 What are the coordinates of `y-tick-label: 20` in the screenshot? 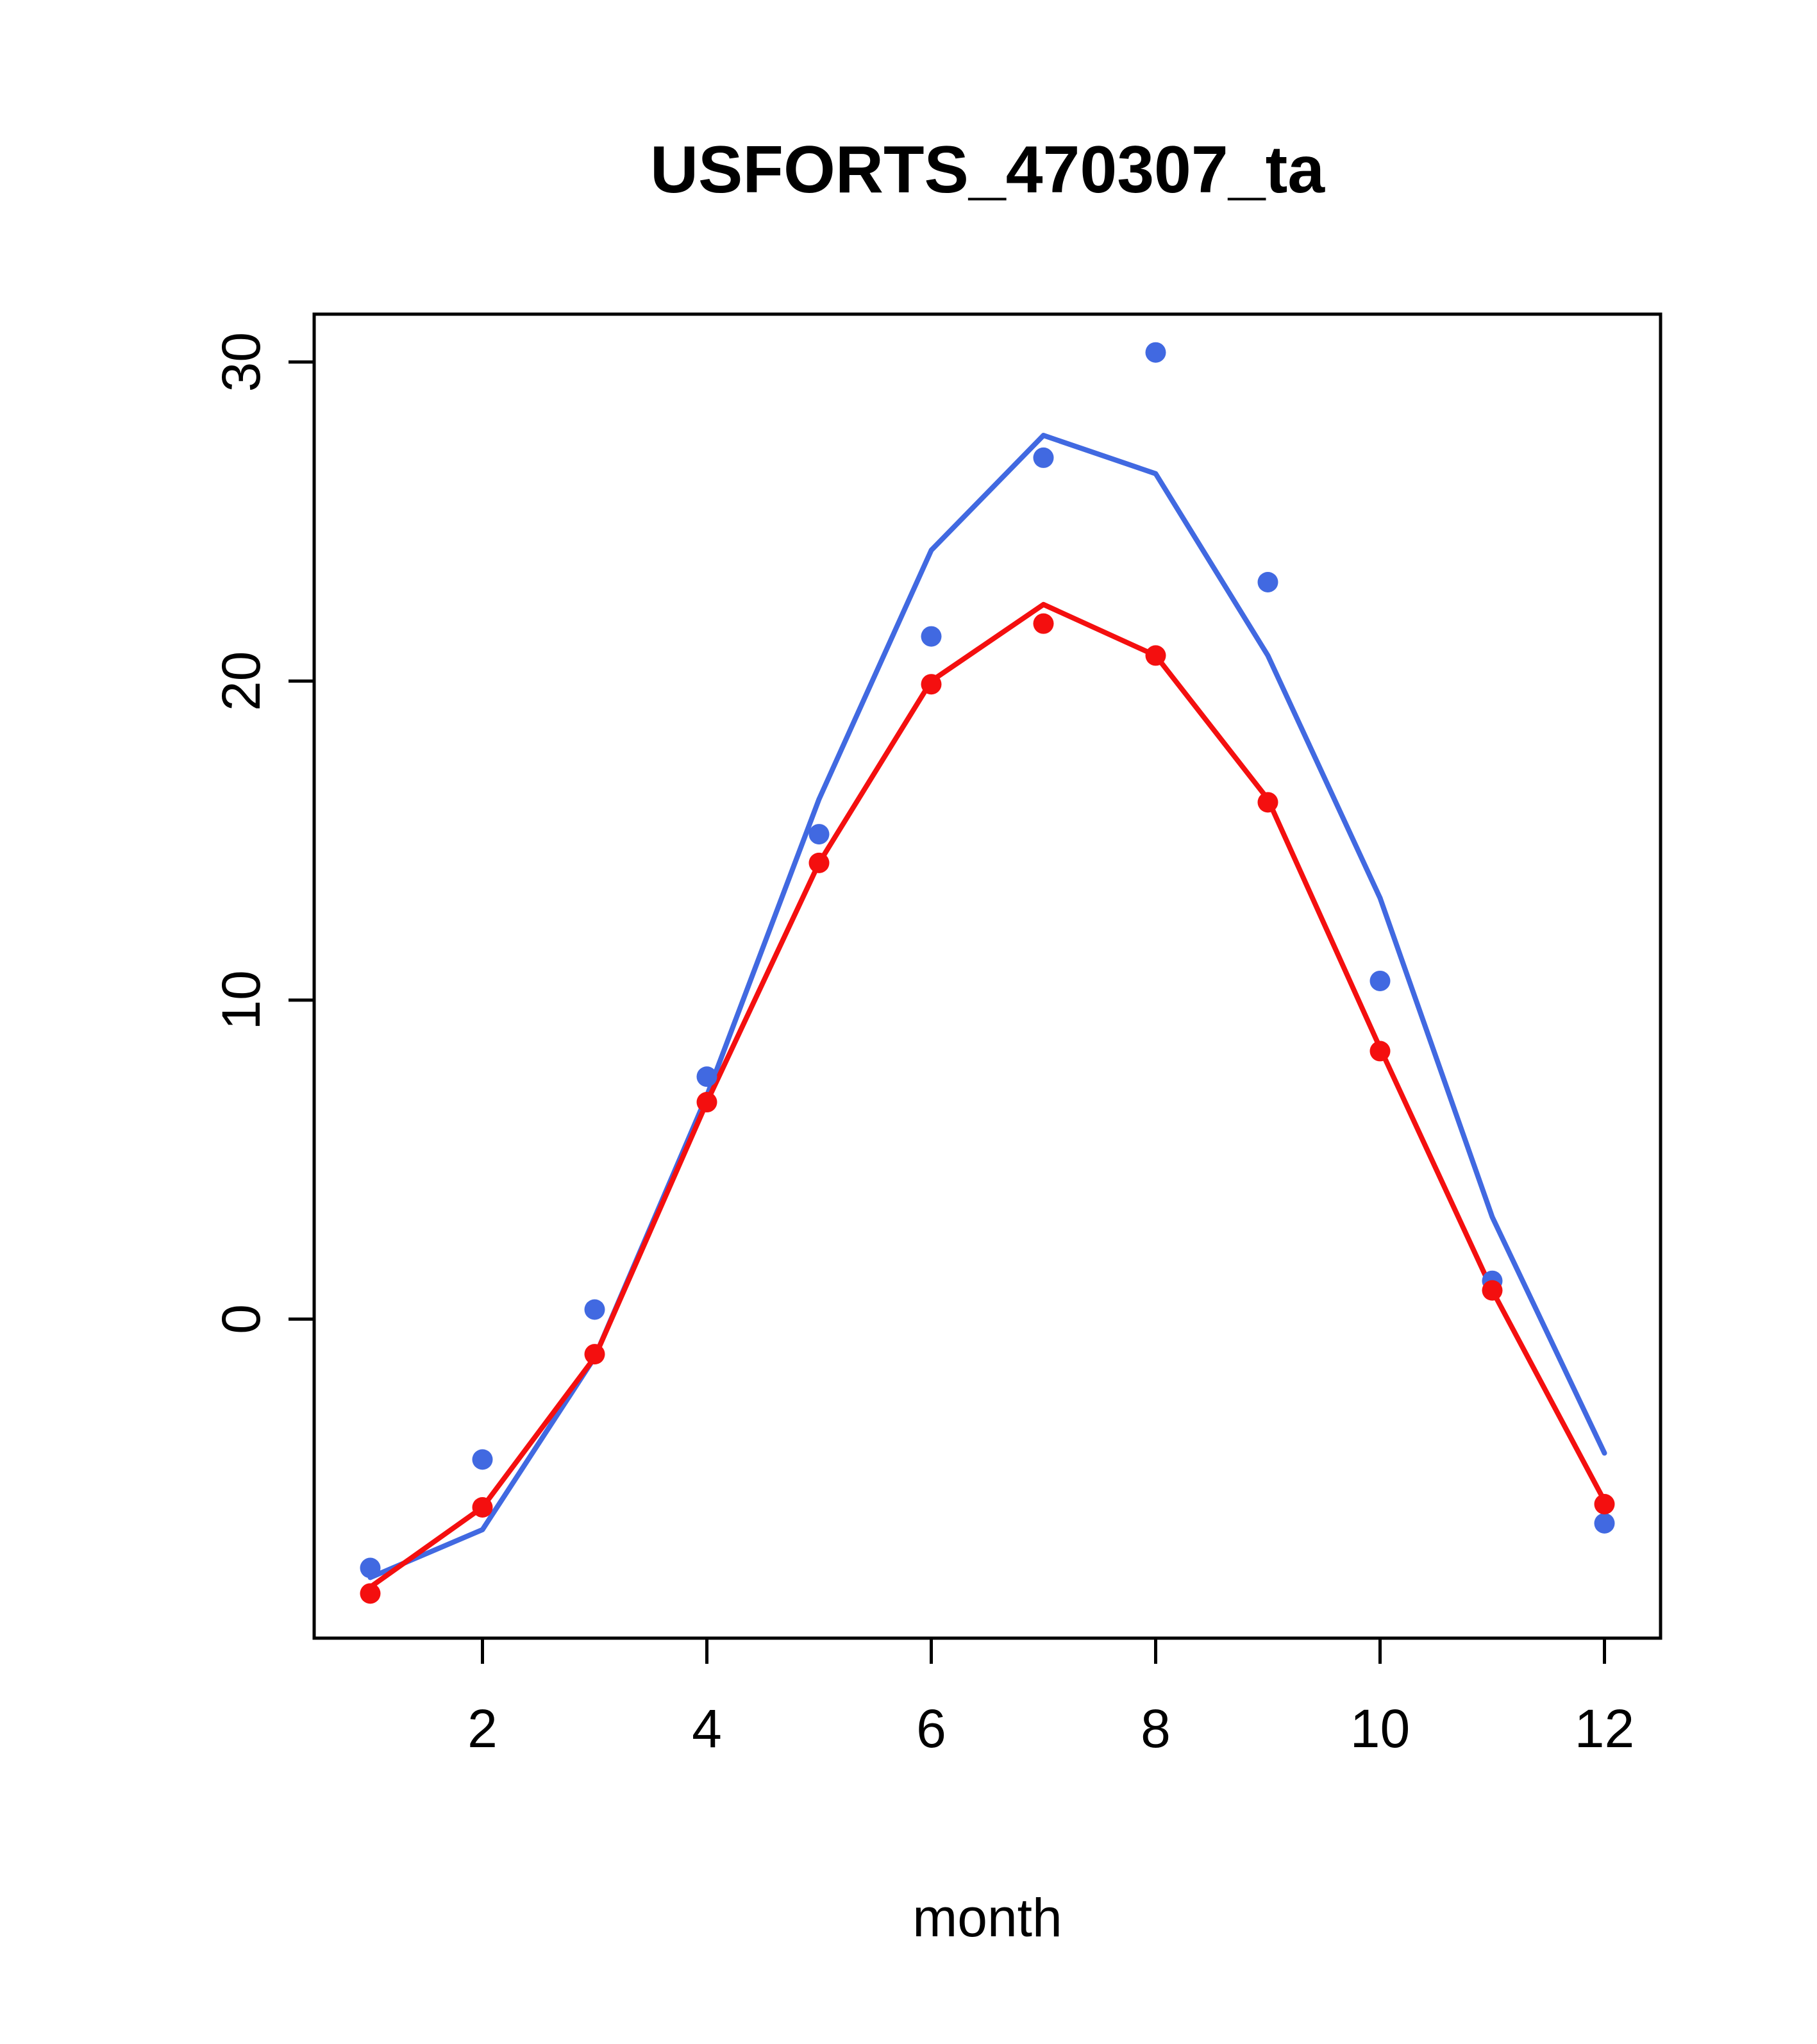 It's located at (241, 681).